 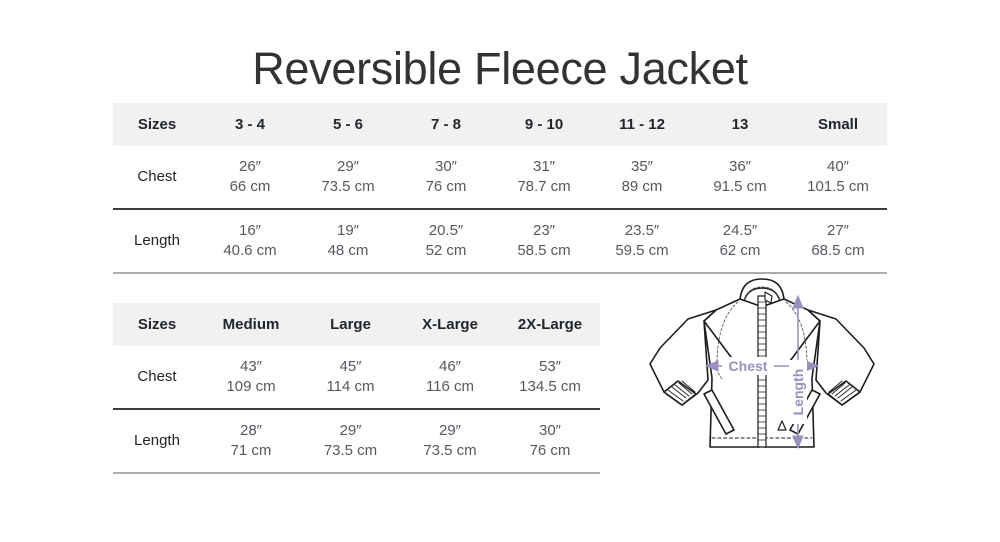 What do you see at coordinates (544, 186) in the screenshot?
I see `value-cm: 78.7 cm` at bounding box center [544, 186].